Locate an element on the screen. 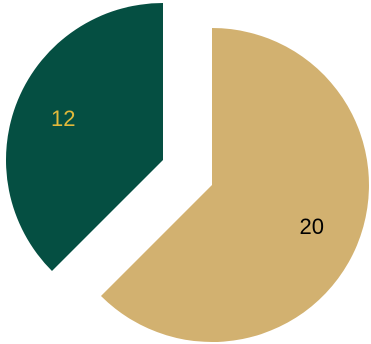 The image size is (371, 344). data-label-20: 20 is located at coordinates (312, 226).